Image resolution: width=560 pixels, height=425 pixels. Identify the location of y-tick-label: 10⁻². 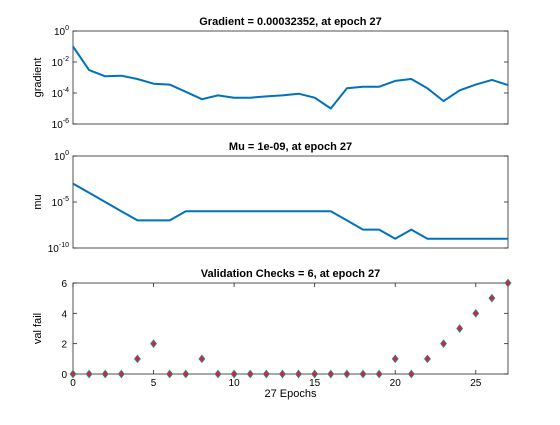
(60, 62).